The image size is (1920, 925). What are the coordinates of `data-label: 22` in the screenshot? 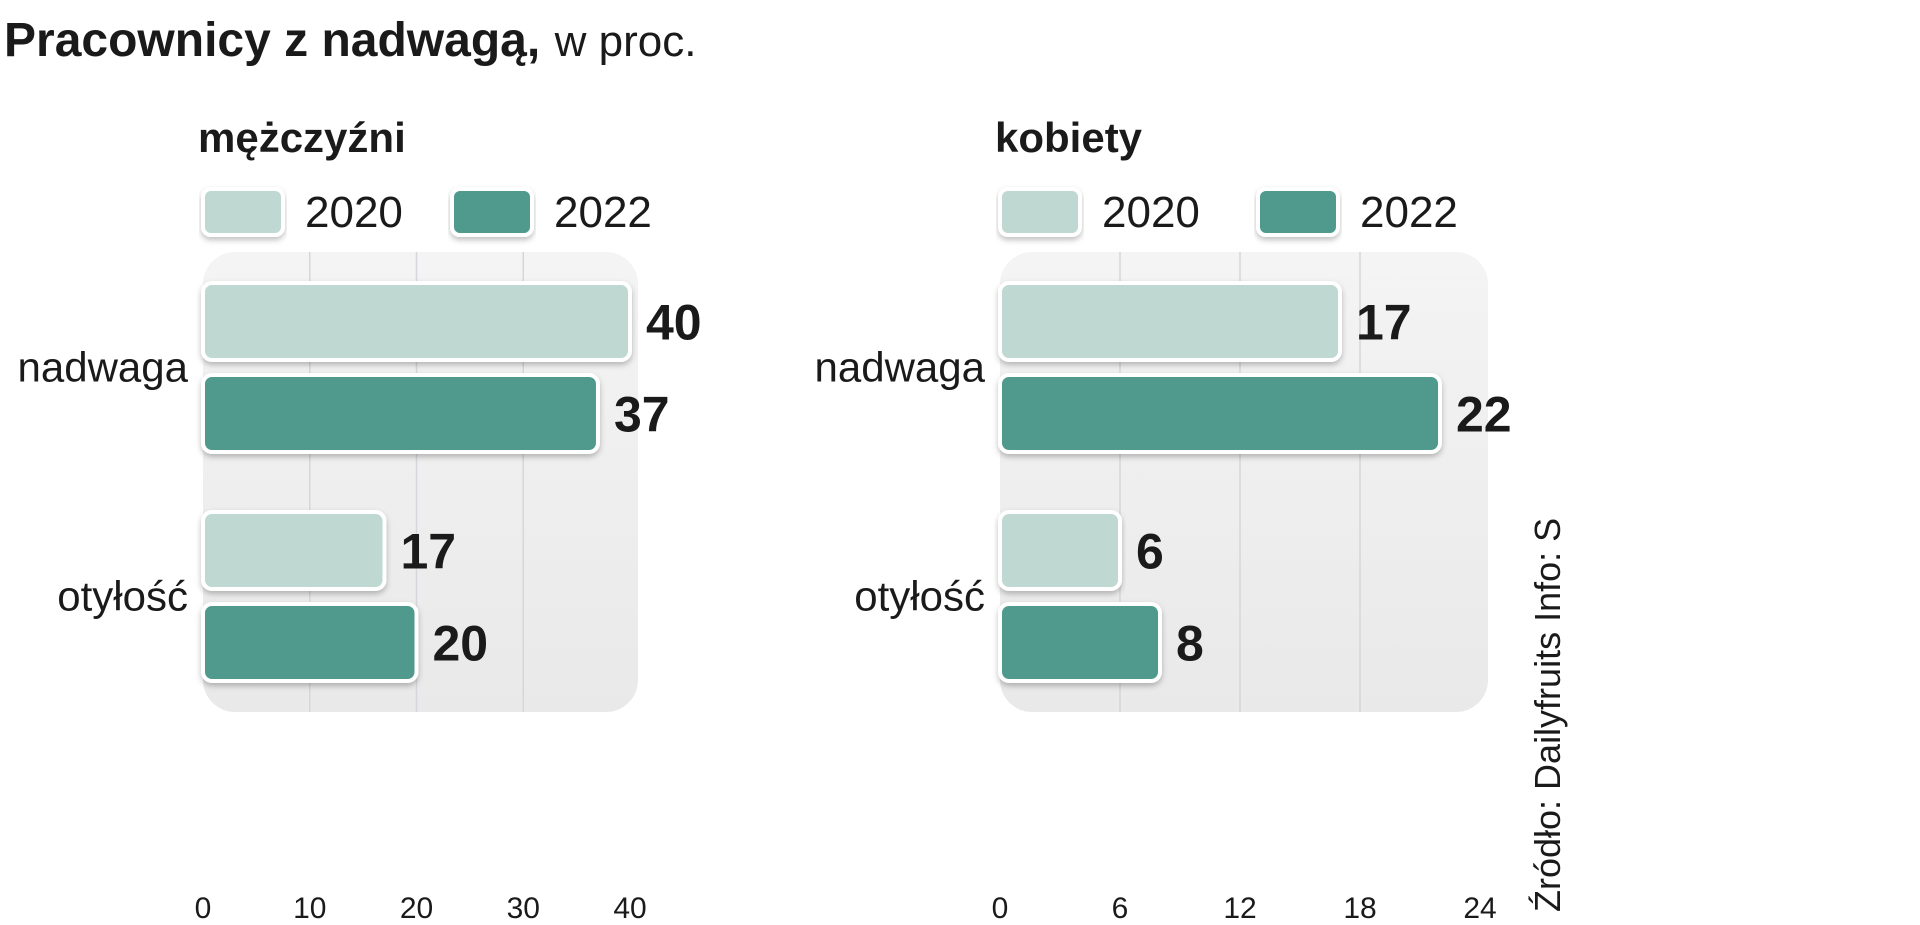 It's located at (1484, 415).